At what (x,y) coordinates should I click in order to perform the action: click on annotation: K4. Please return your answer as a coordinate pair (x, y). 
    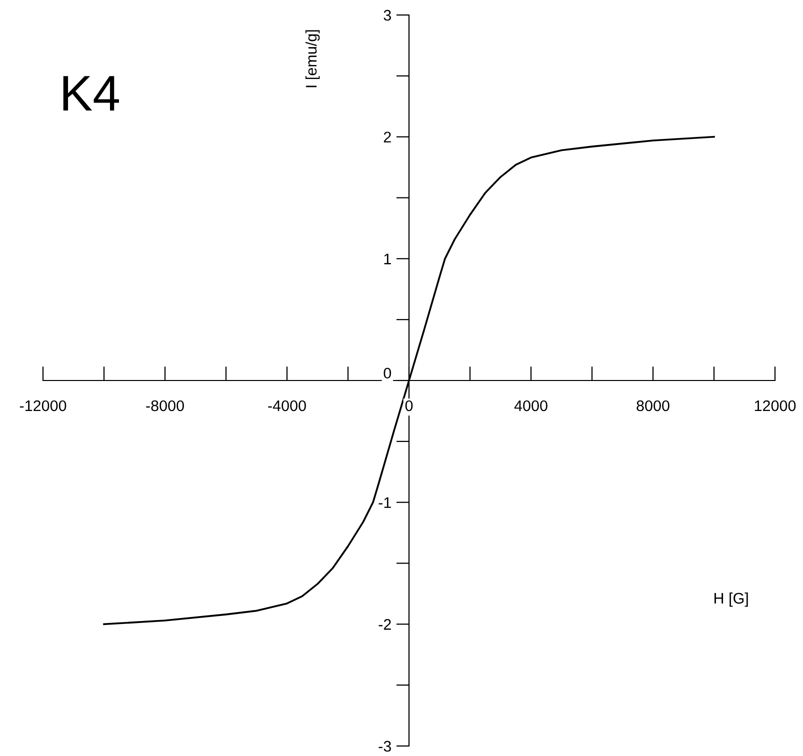
    Looking at the image, I should click on (91, 93).